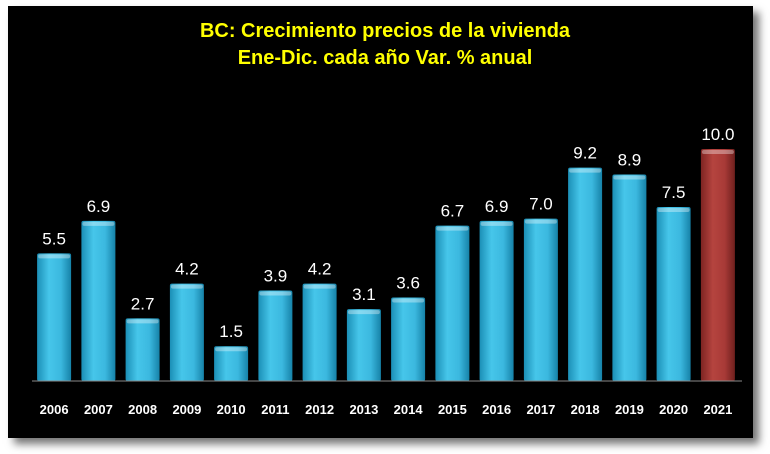  I want to click on value-label-2019: 8.9, so click(630, 160).